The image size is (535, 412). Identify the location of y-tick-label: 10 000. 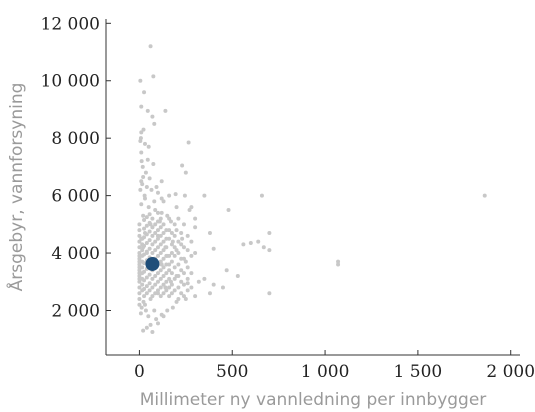
(70, 82).